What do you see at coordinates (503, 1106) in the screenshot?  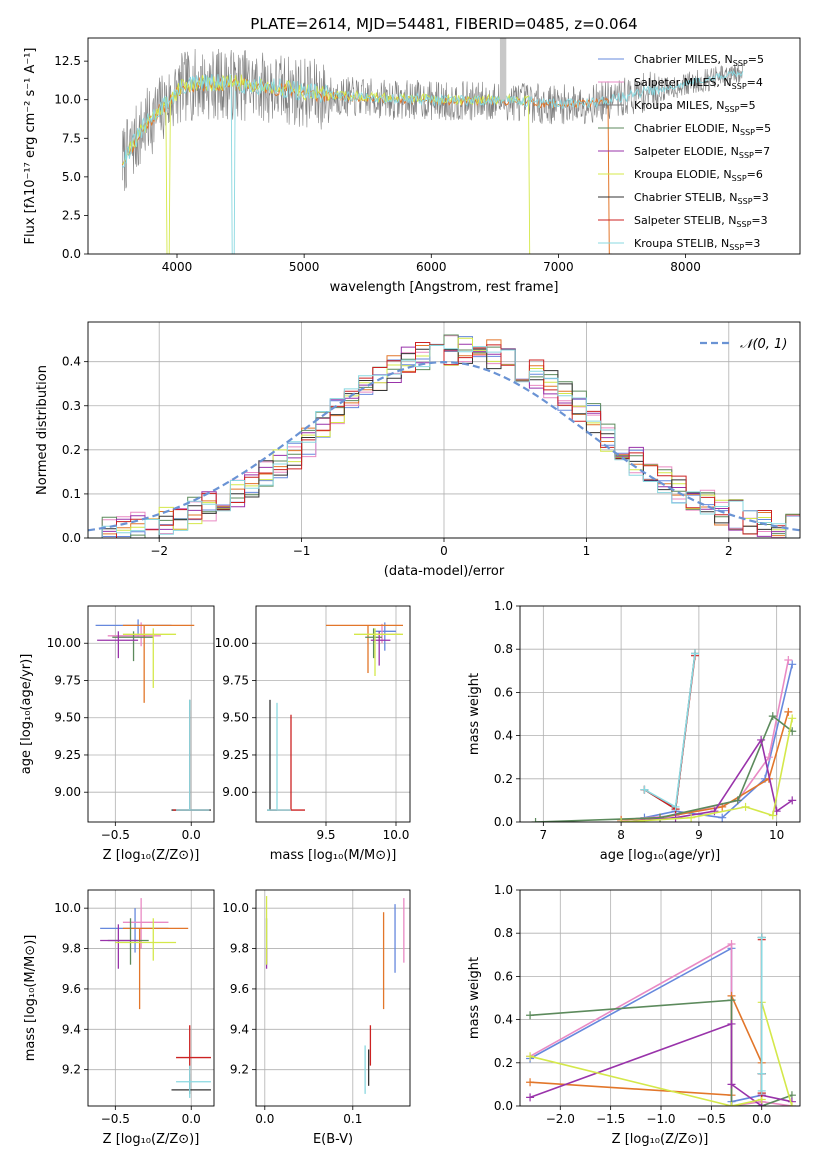 I see `weight_vs_Z-ytick-label: 0.0` at bounding box center [503, 1106].